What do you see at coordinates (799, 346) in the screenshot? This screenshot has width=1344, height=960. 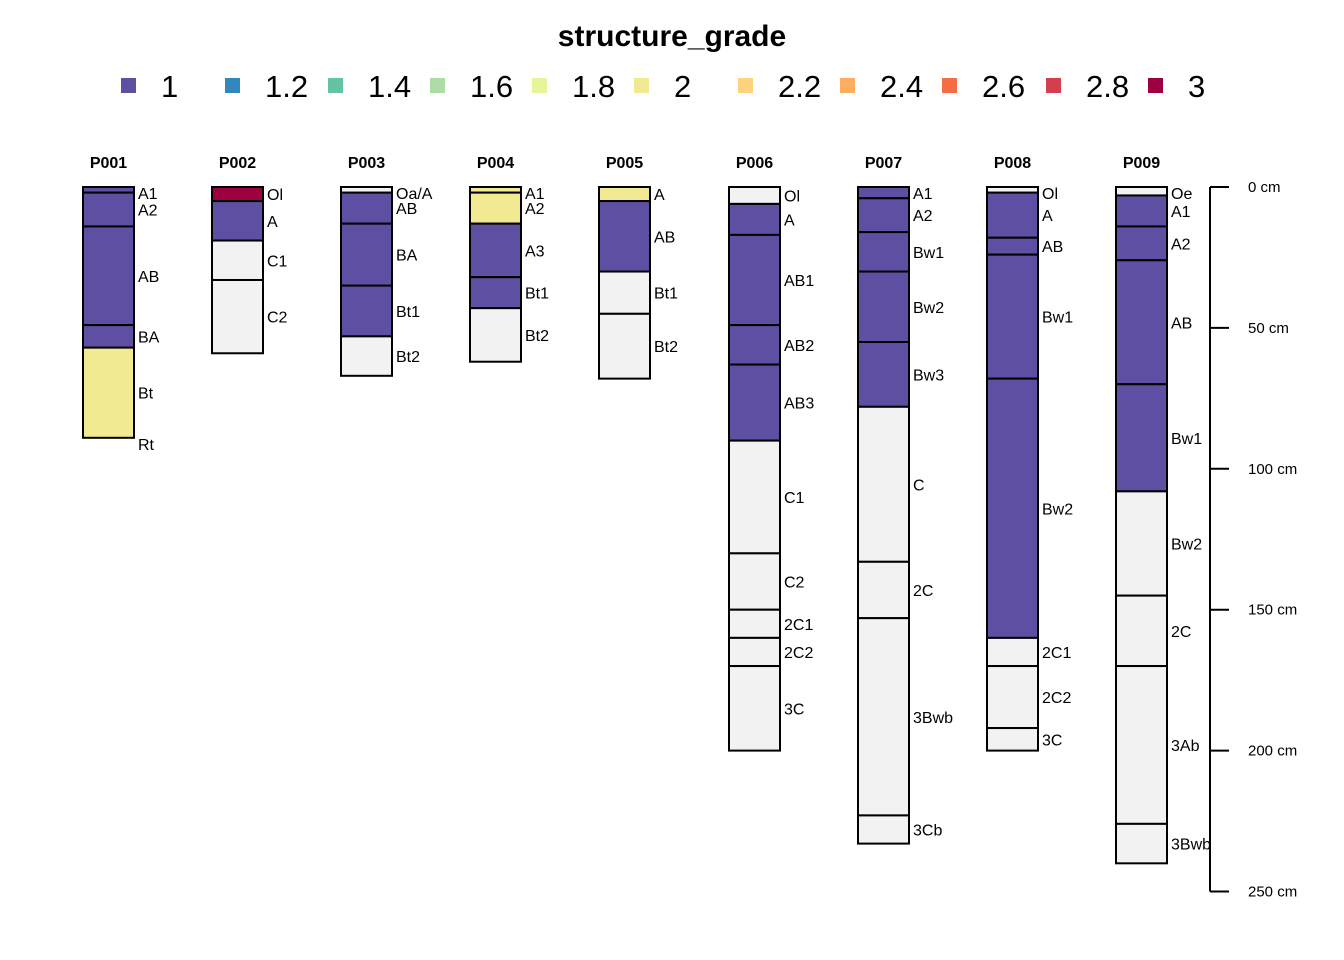 I see `horizon-label: AB2` at bounding box center [799, 346].